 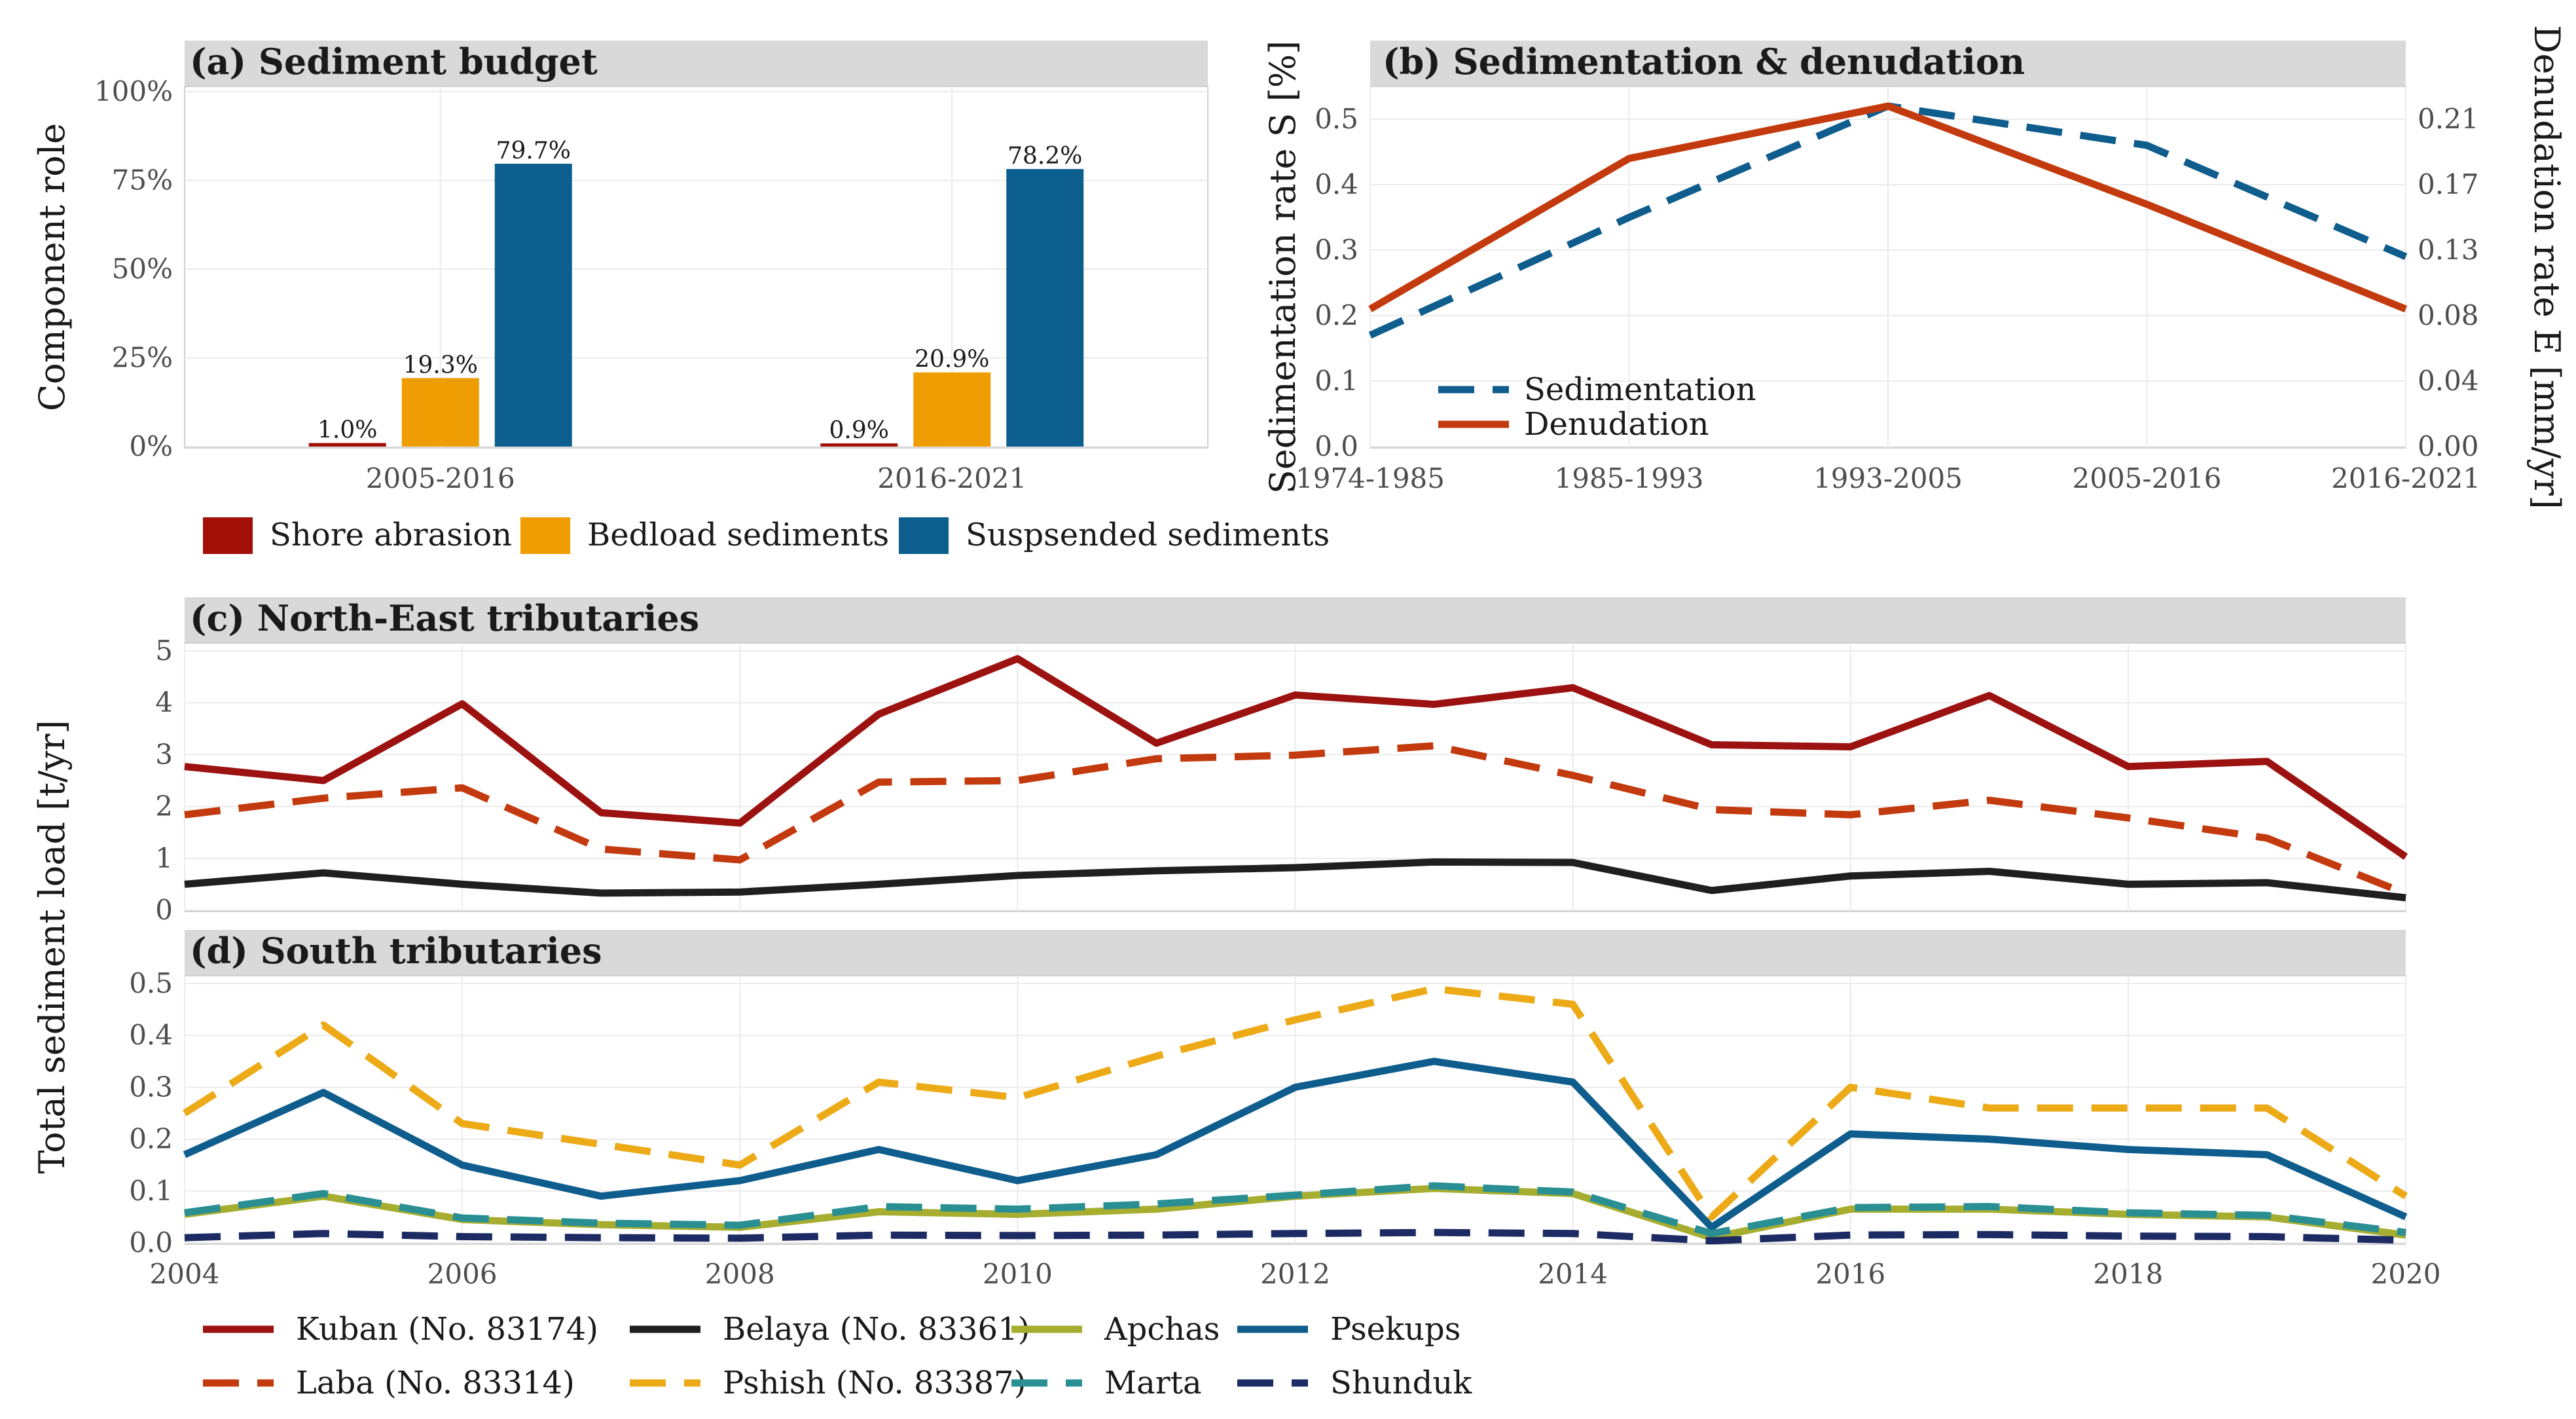 I want to click on panel-b-y-tick-label-left: 0.4, so click(x=1336, y=184).